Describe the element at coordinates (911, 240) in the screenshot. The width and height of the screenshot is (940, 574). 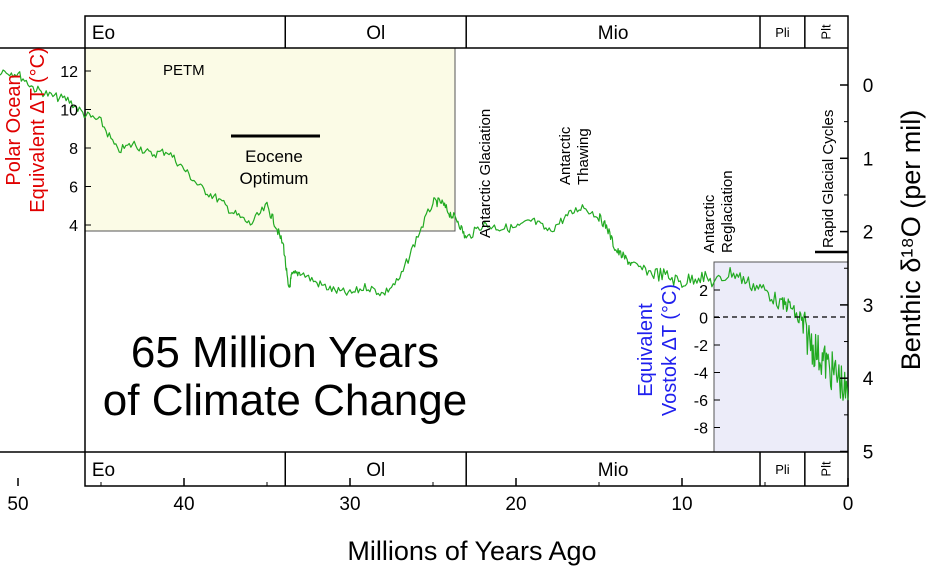
I see `y-axis-title: Benthic δ¹⁸O (per mil)` at that location.